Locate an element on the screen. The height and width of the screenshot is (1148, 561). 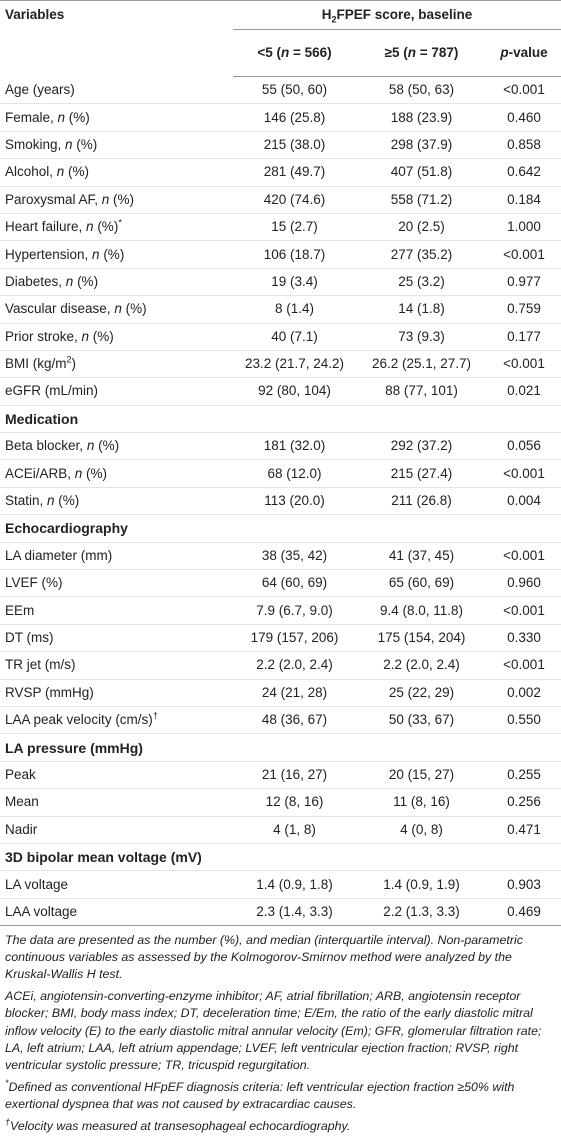
group-low-value: 179 (157, 206) is located at coordinates (294, 637).